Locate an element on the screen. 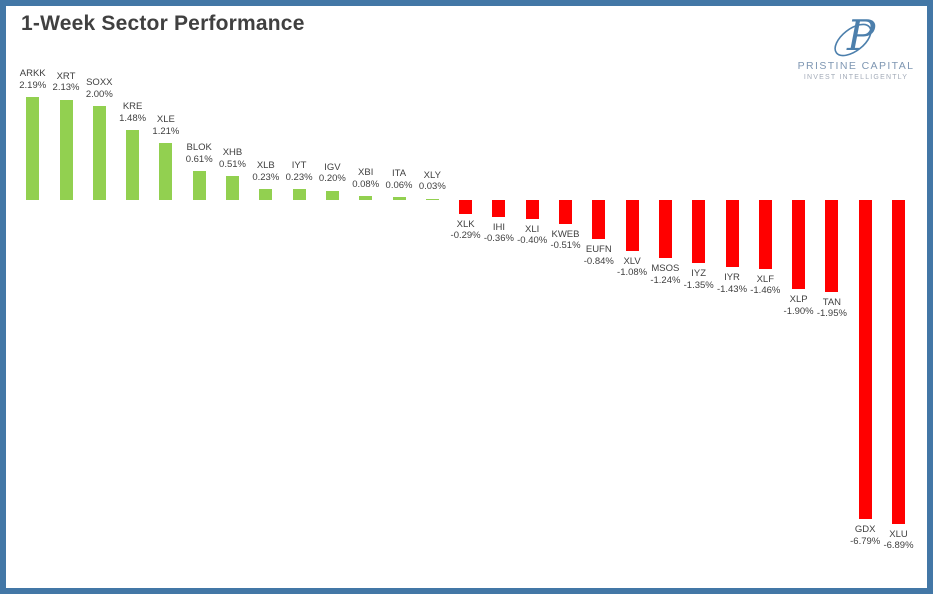 Image resolution: width=933 pixels, height=594 pixels. bar-label-ITA: ITA 0.06% is located at coordinates (399, 179).